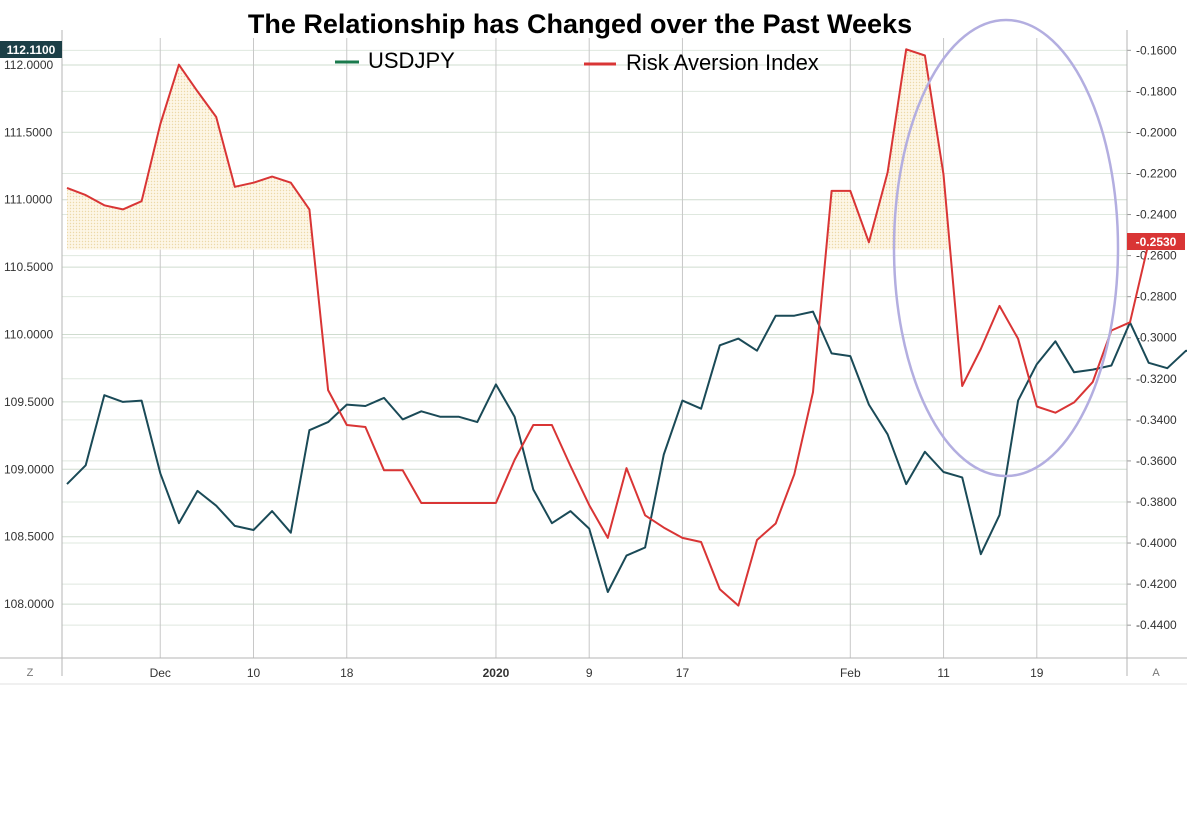  I want to click on right-tick-label: -0.2200, so click(1156, 173).